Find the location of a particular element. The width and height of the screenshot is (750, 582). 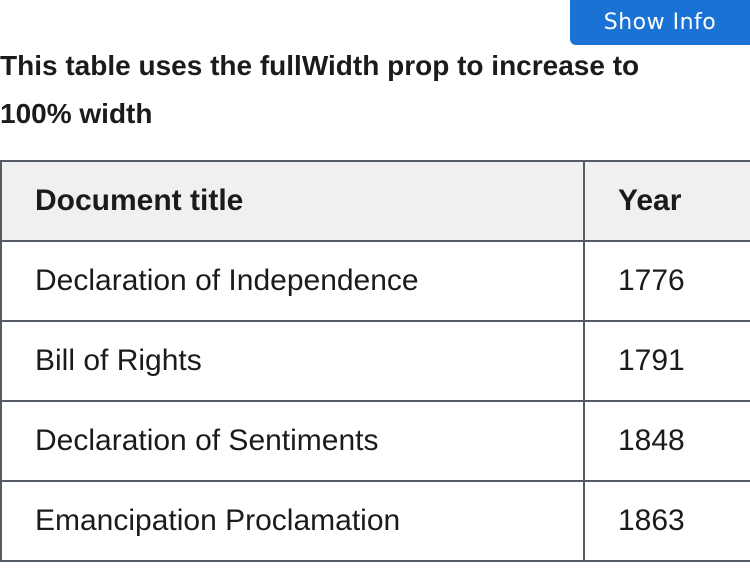

cell-year: 1776 is located at coordinates (666, 281).